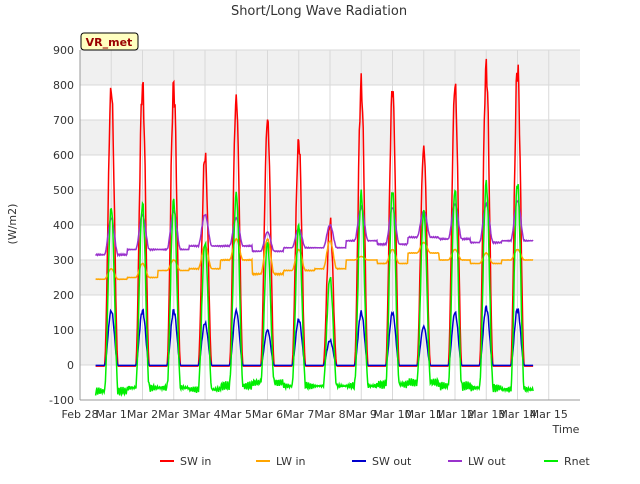  Describe the element at coordinates (111, 414) in the screenshot. I see `x-tick-label: Mar 1` at that location.